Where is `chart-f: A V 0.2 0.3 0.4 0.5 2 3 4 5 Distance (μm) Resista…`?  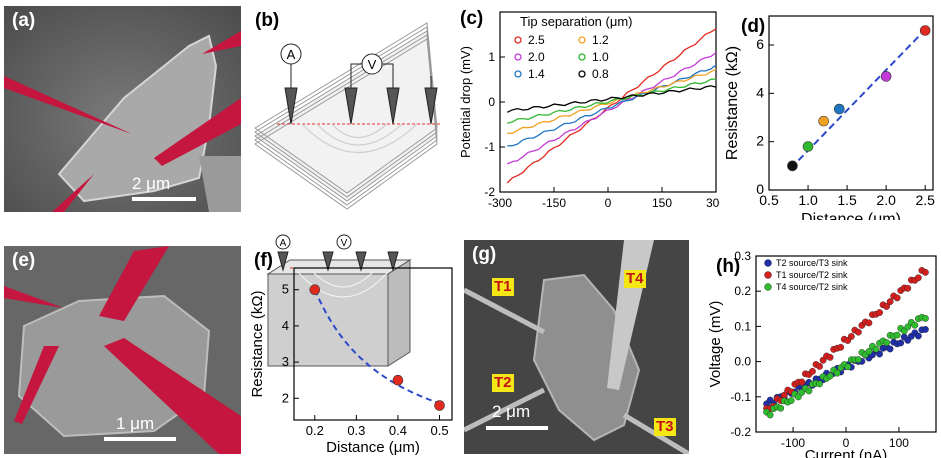 chart-f: A V 0.2 0.3 0.4 0.5 2 3 4 5 Distance (μm) Resista… is located at coordinates (351, 345).